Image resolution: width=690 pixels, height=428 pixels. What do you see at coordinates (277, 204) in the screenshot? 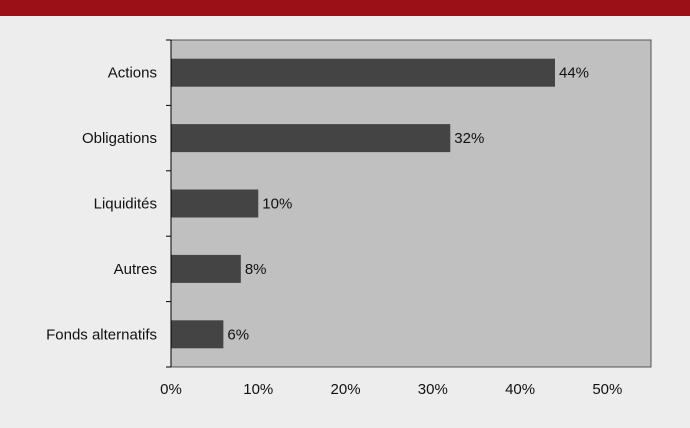
I see `data-label: 10%` at bounding box center [277, 204].